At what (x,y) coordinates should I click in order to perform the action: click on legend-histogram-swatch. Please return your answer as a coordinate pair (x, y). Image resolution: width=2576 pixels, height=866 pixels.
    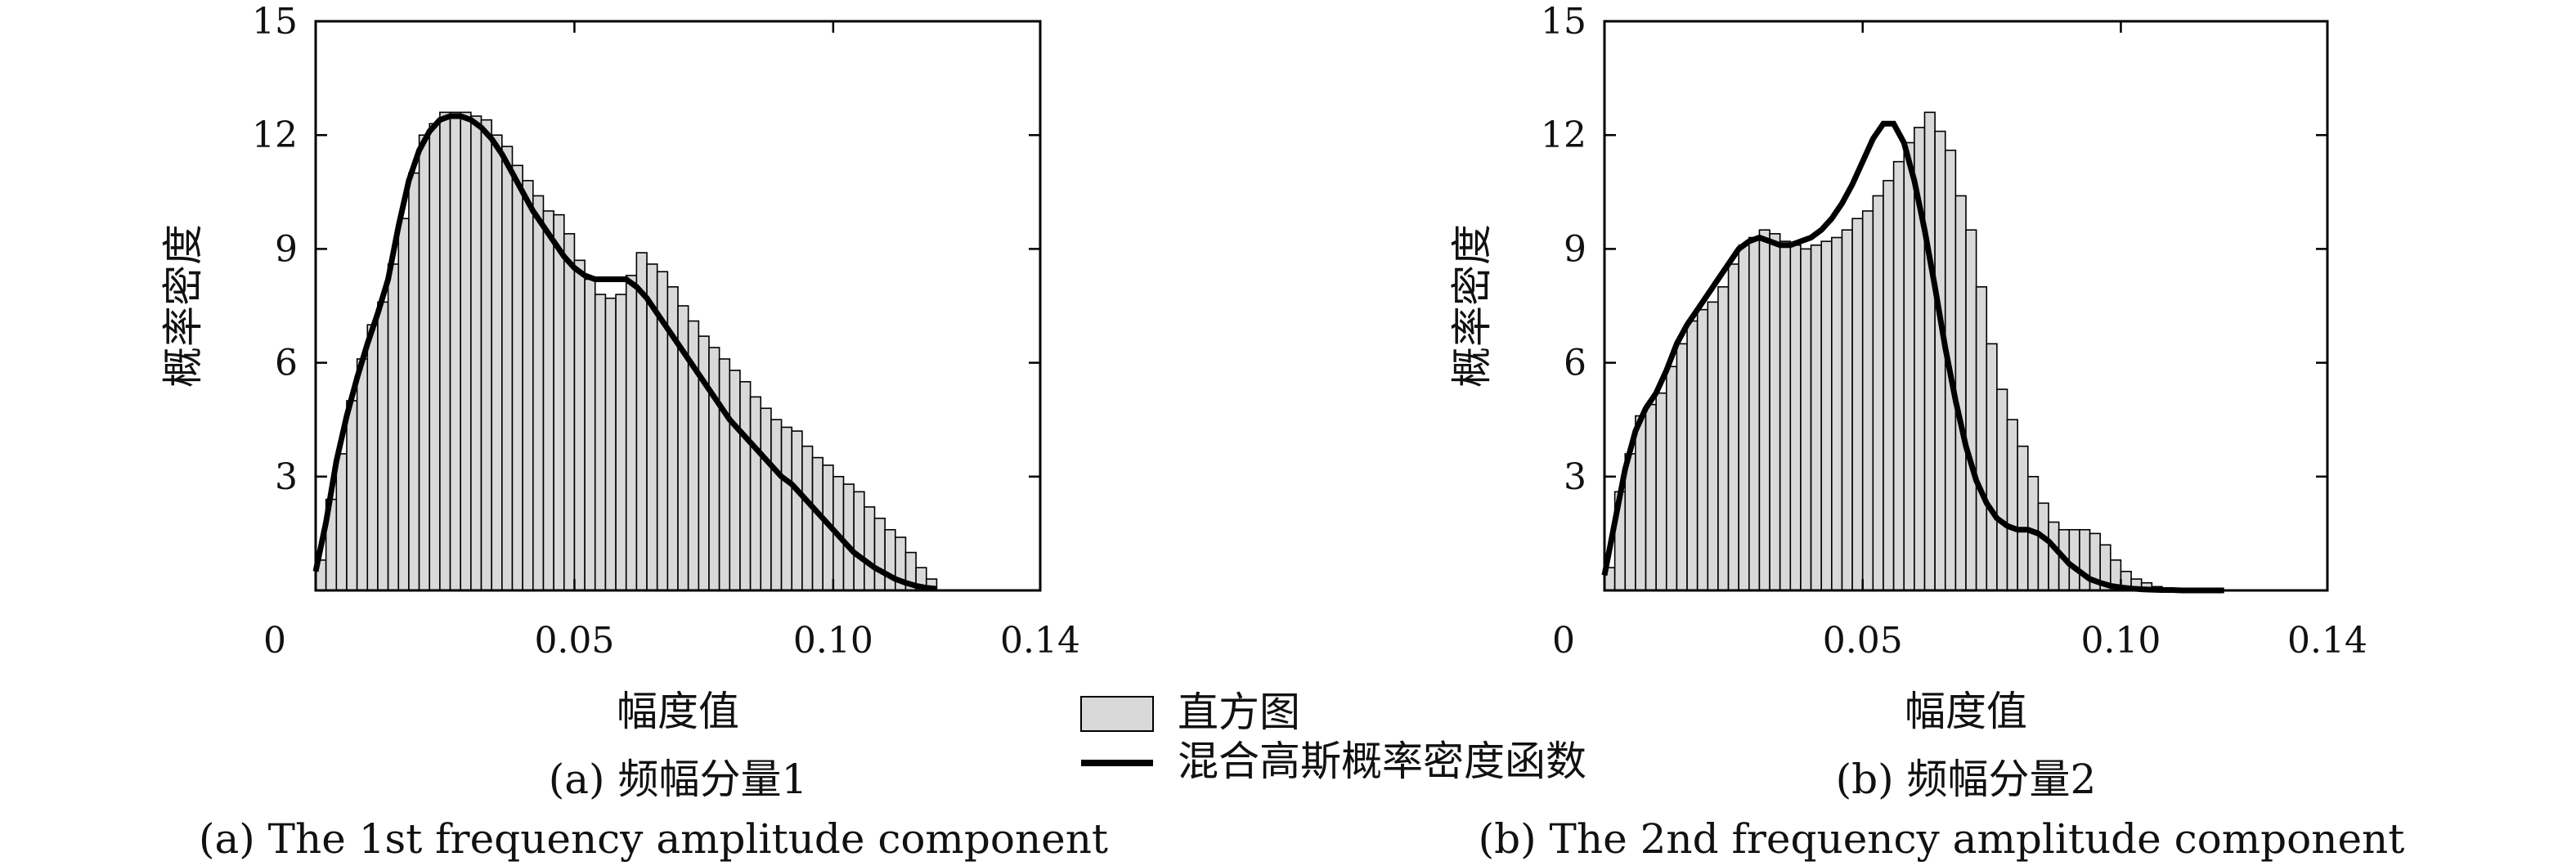
    Looking at the image, I should click on (1117, 714).